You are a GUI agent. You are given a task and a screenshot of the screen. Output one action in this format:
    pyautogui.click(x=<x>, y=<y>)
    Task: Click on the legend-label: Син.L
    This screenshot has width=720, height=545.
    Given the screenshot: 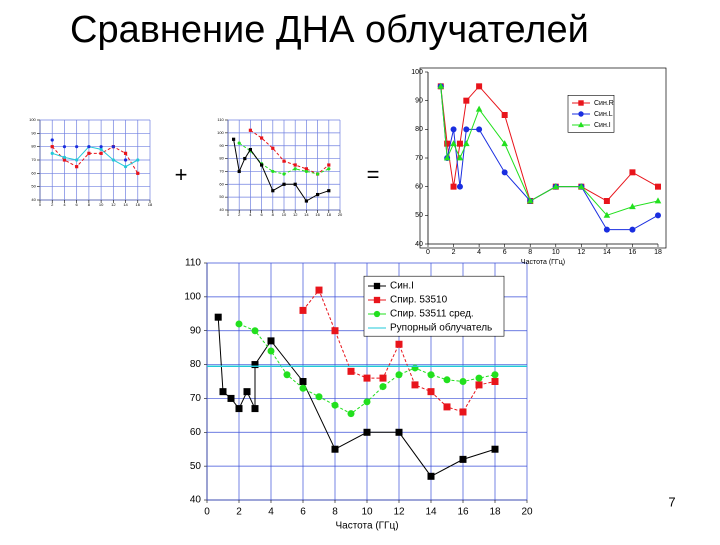 What is the action you would take?
    pyautogui.click(x=603, y=114)
    